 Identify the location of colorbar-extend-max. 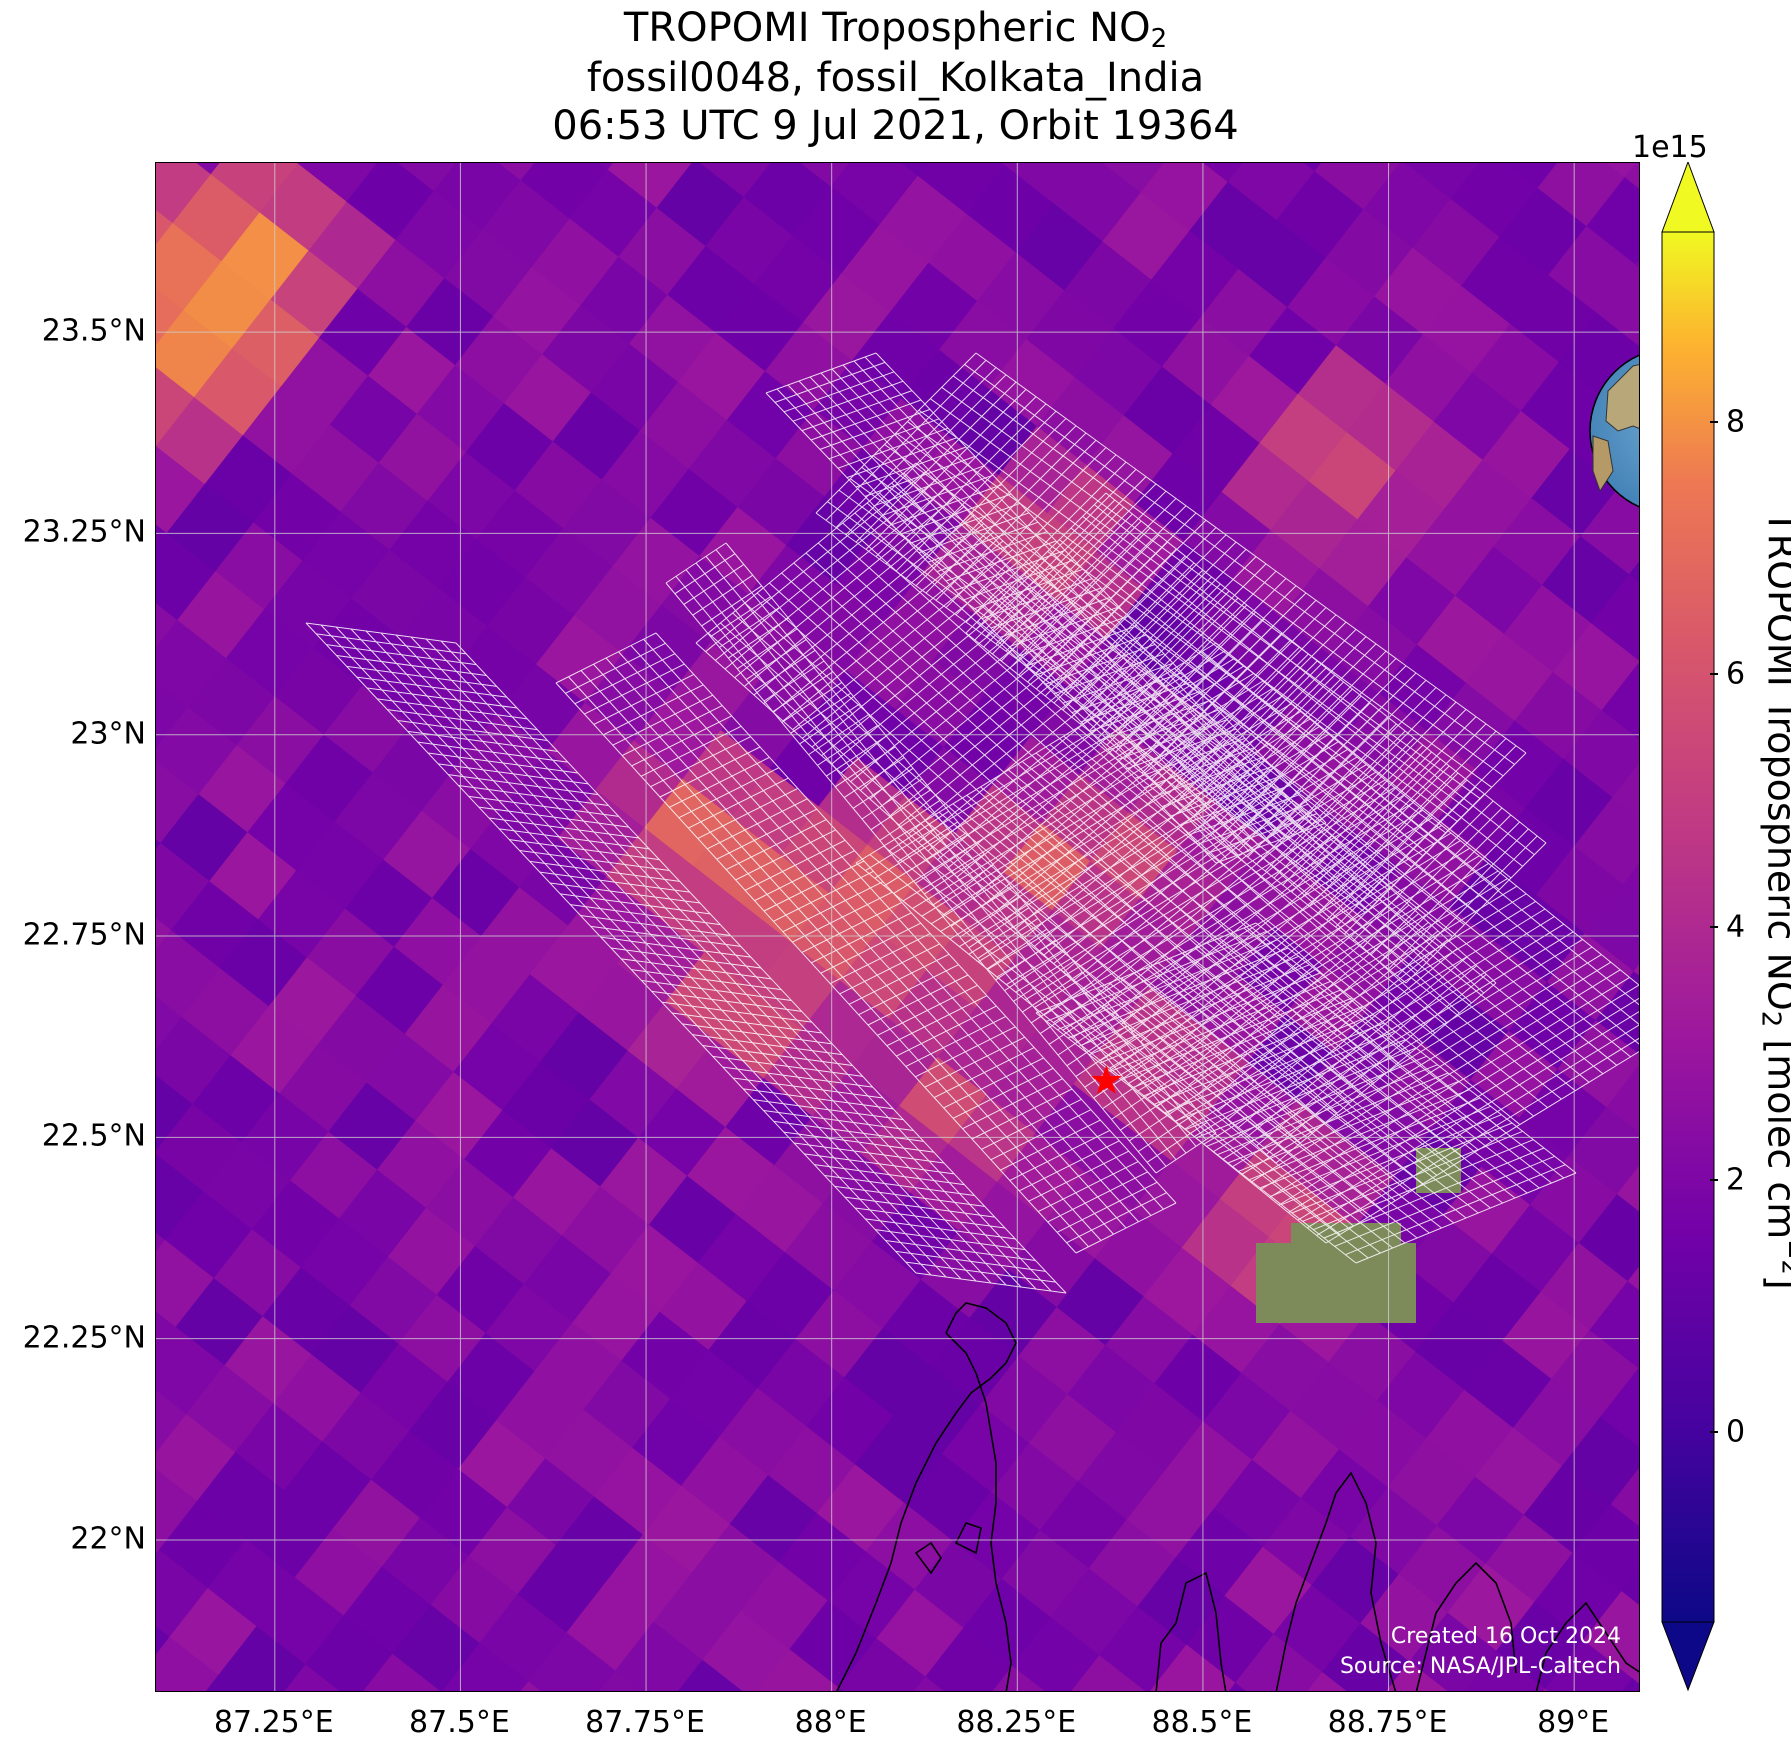
(1688, 197).